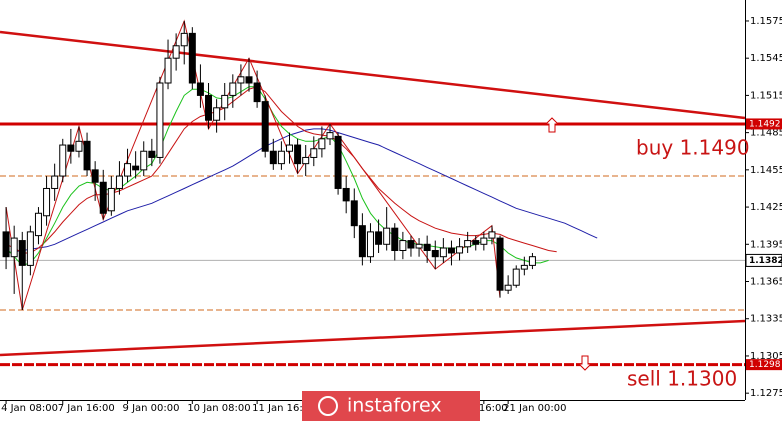 The image size is (782, 422). I want to click on y-tick-label: 1.1365, so click(766, 282).